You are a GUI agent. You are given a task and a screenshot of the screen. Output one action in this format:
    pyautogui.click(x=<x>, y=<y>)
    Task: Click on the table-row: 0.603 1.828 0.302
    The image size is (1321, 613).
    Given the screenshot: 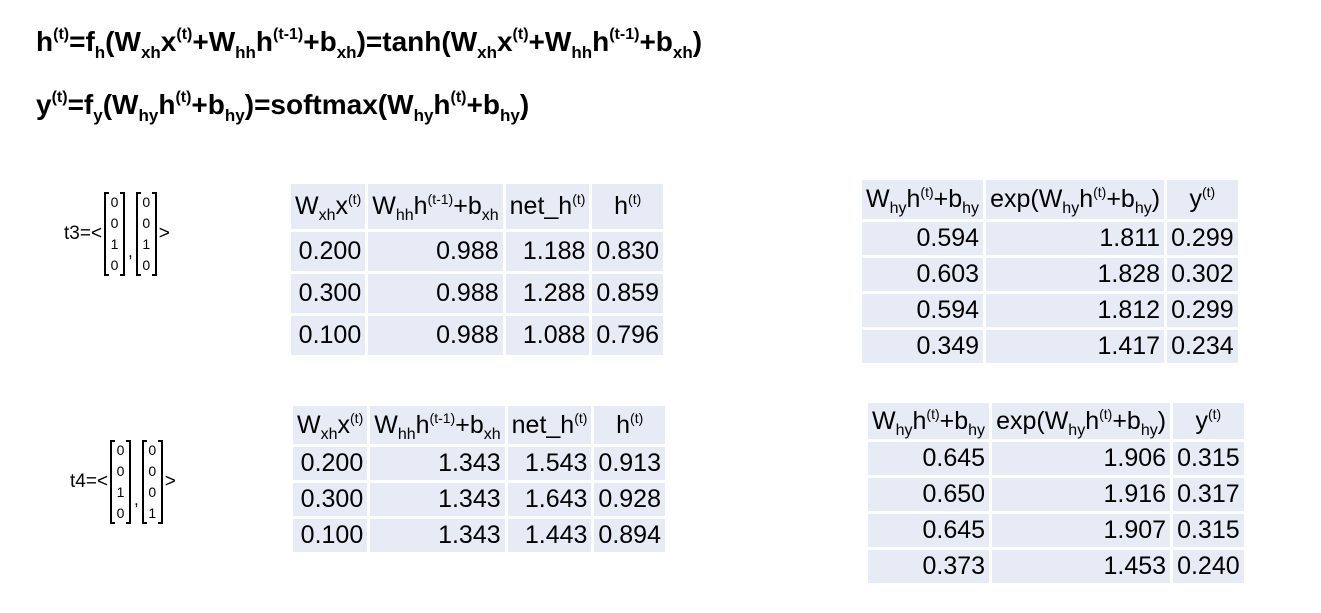 What is the action you would take?
    pyautogui.click(x=1050, y=274)
    